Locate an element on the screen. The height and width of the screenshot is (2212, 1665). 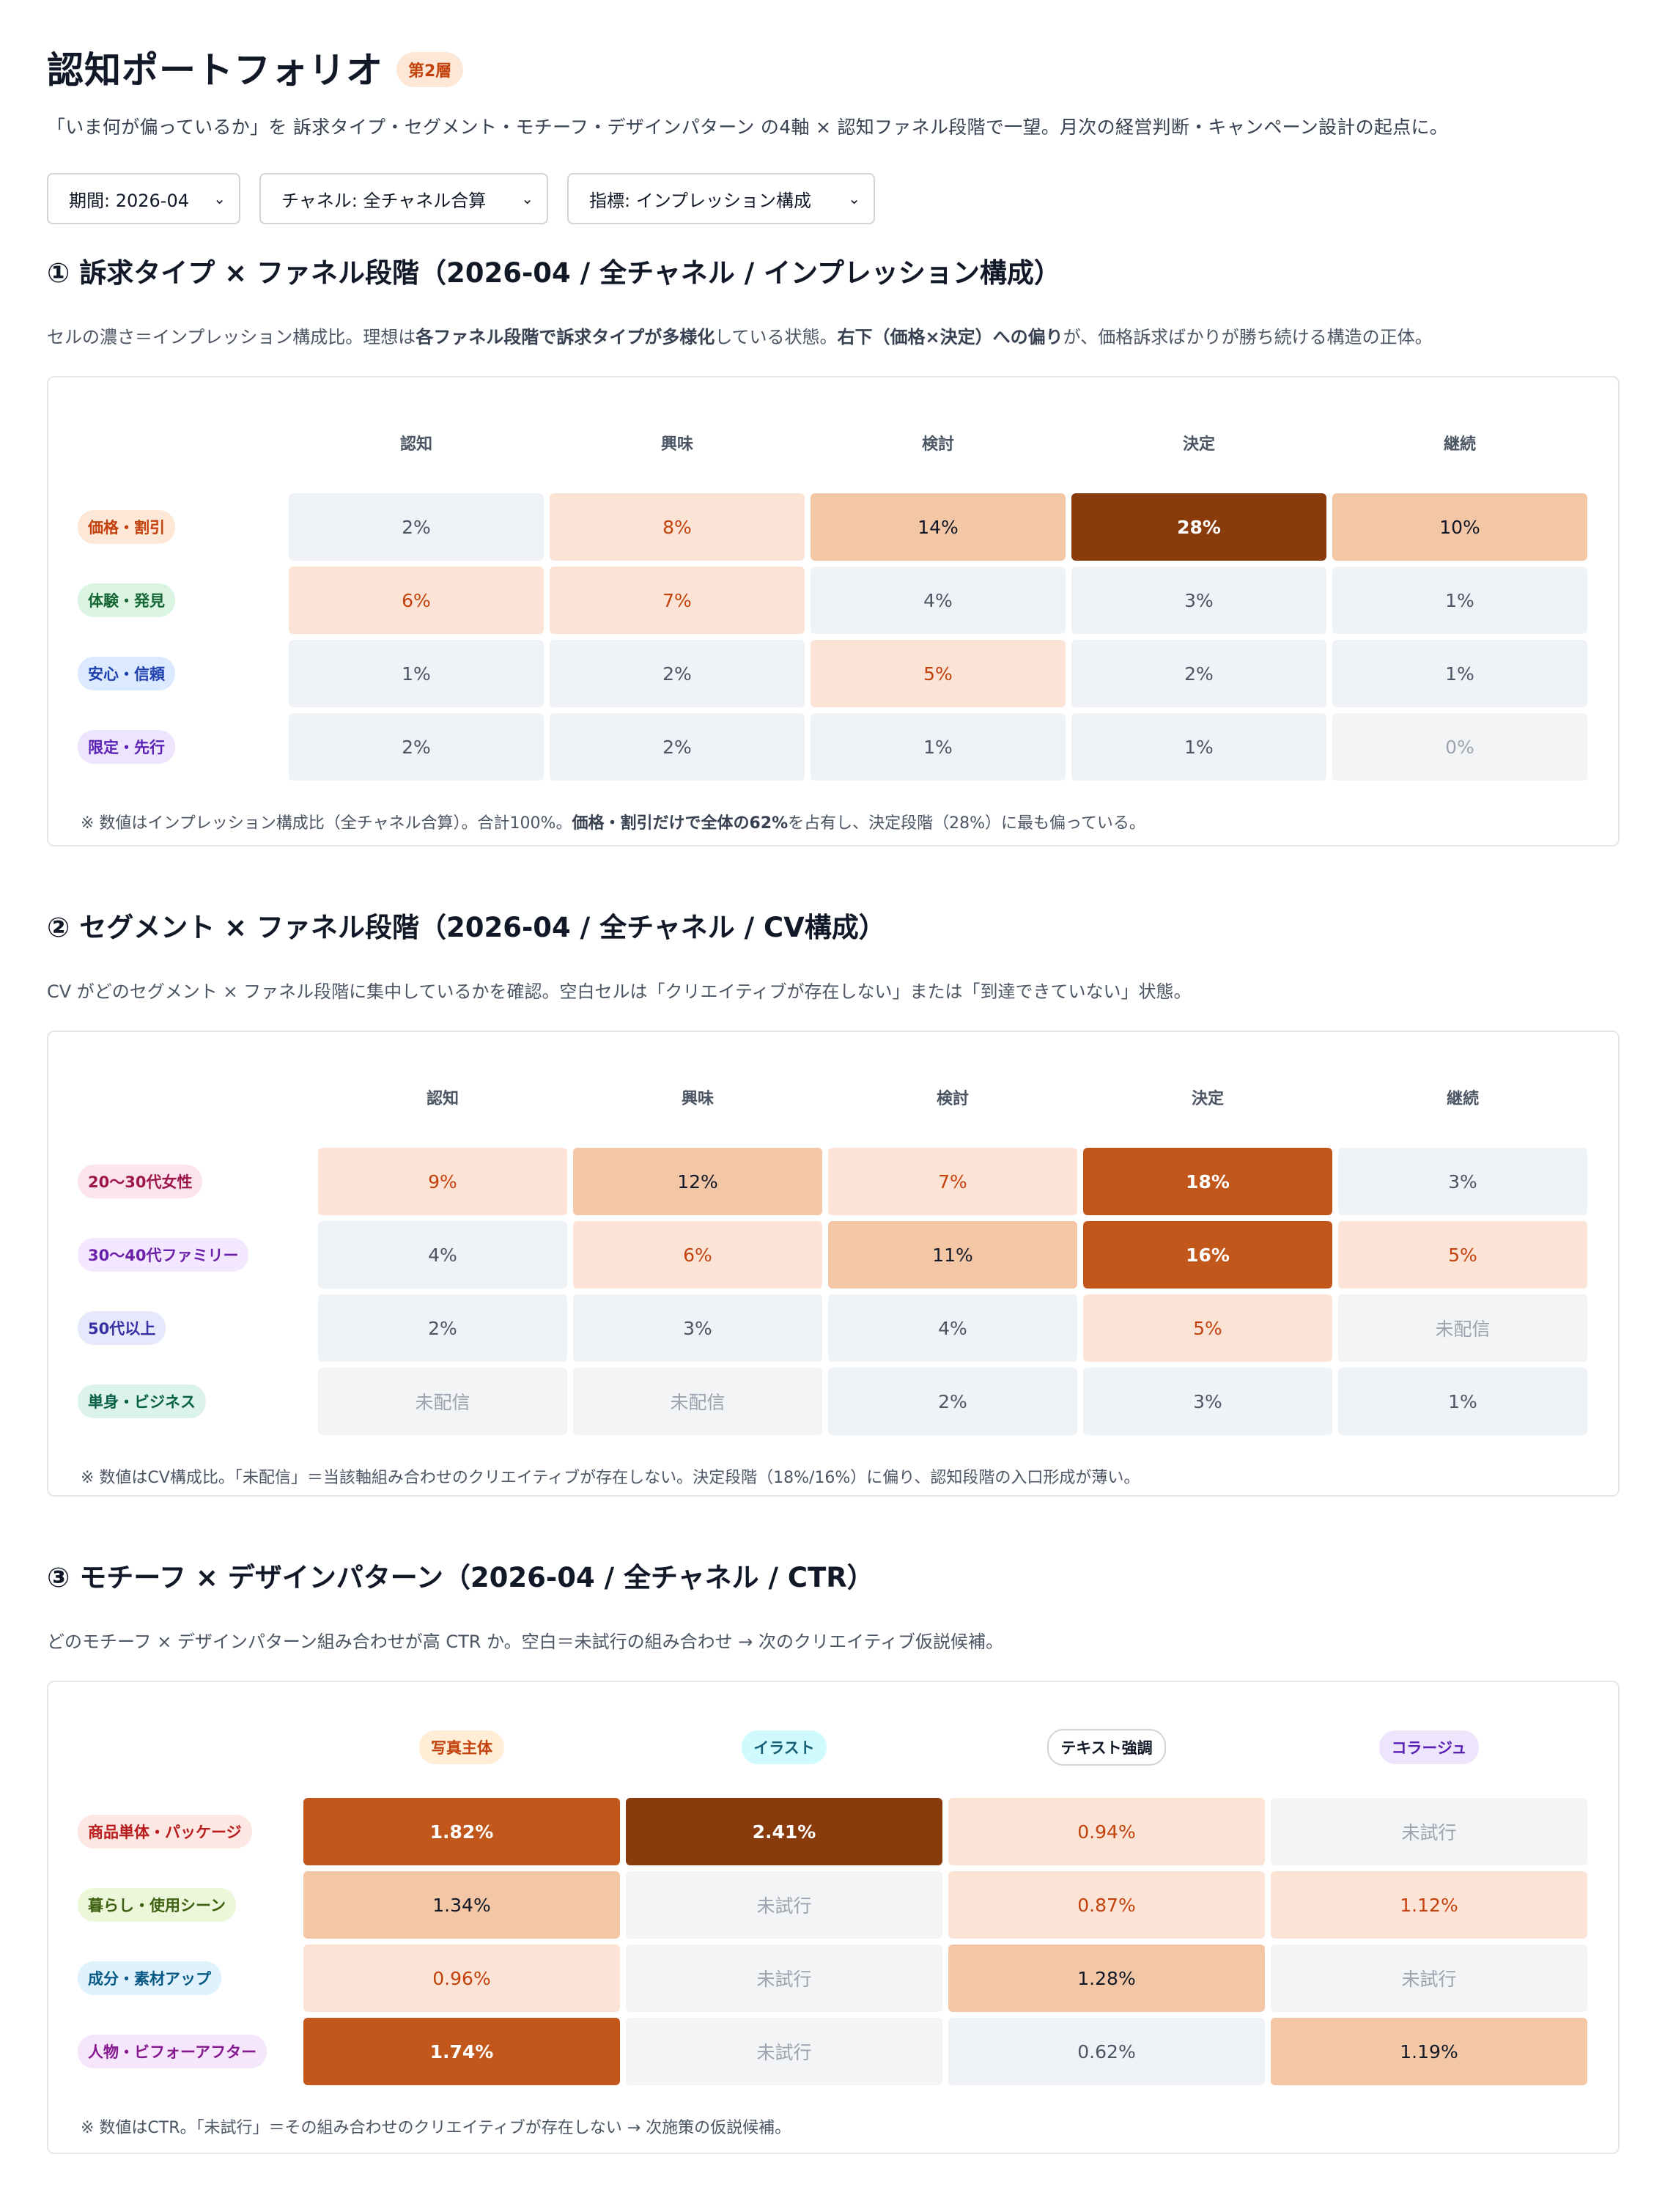
heatmap-cell: 14% is located at coordinates (938, 527).